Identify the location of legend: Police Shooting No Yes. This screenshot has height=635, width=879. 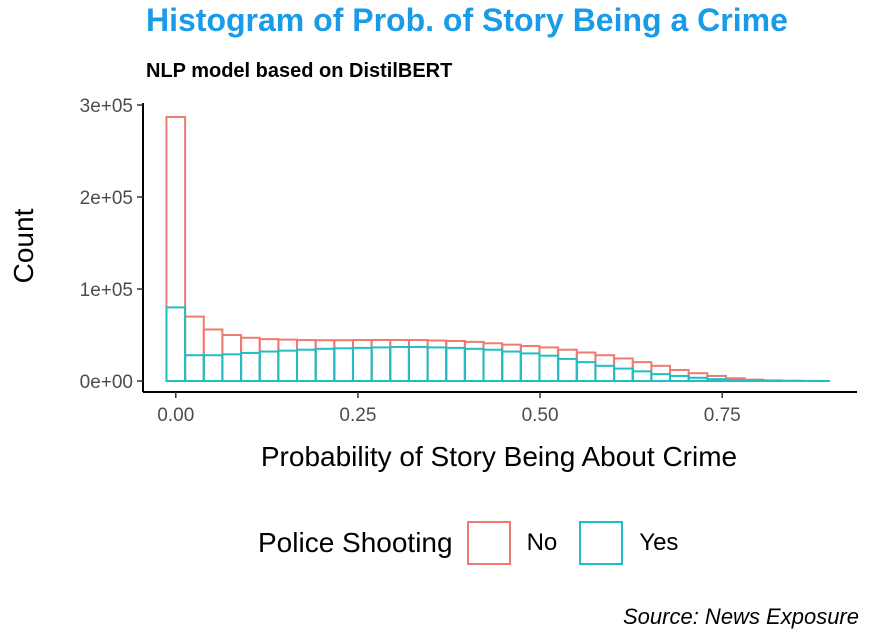
(479, 543).